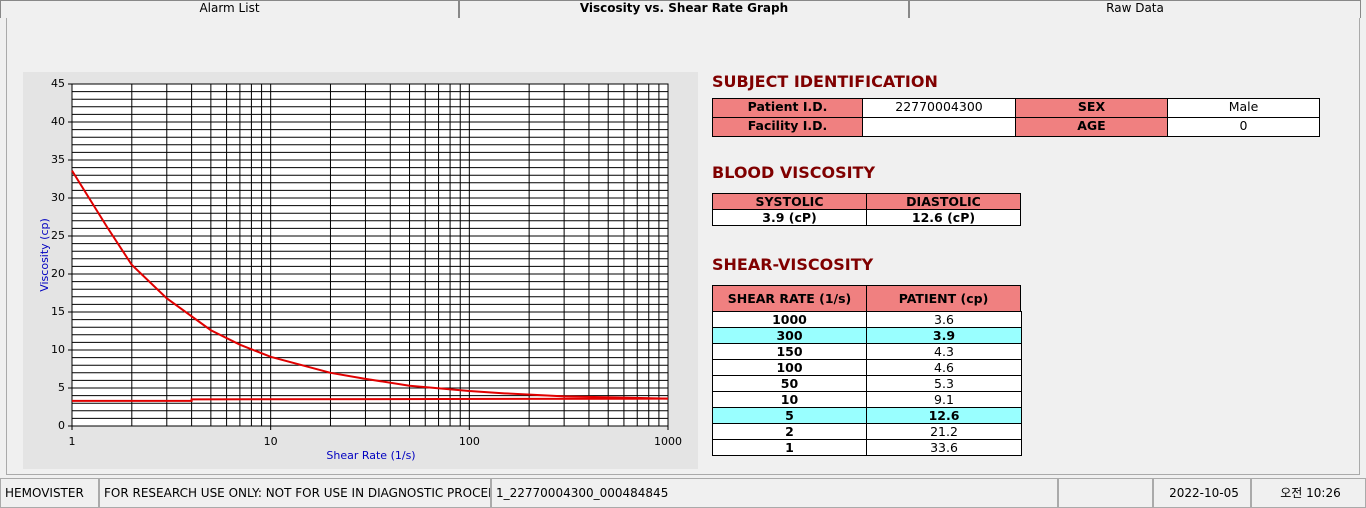  What do you see at coordinates (944, 383) in the screenshot?
I see `cell: 5.3` at bounding box center [944, 383].